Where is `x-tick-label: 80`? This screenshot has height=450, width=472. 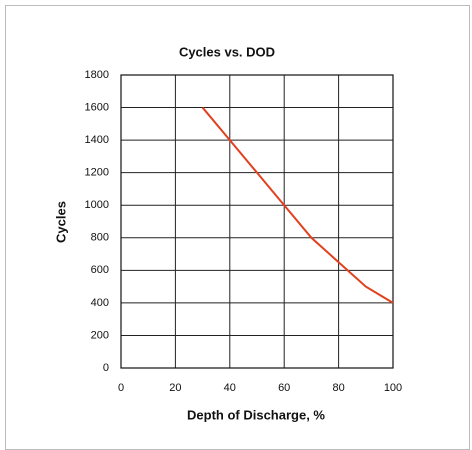
x-tick-label: 80 is located at coordinates (338, 388).